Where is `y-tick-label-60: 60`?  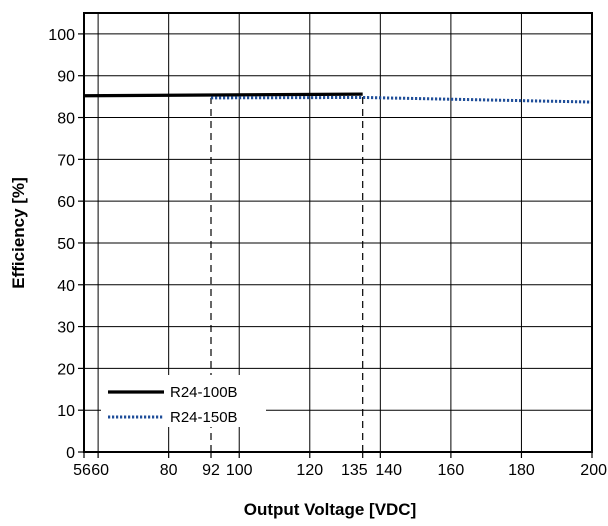
y-tick-label-60: 60 is located at coordinates (66, 202).